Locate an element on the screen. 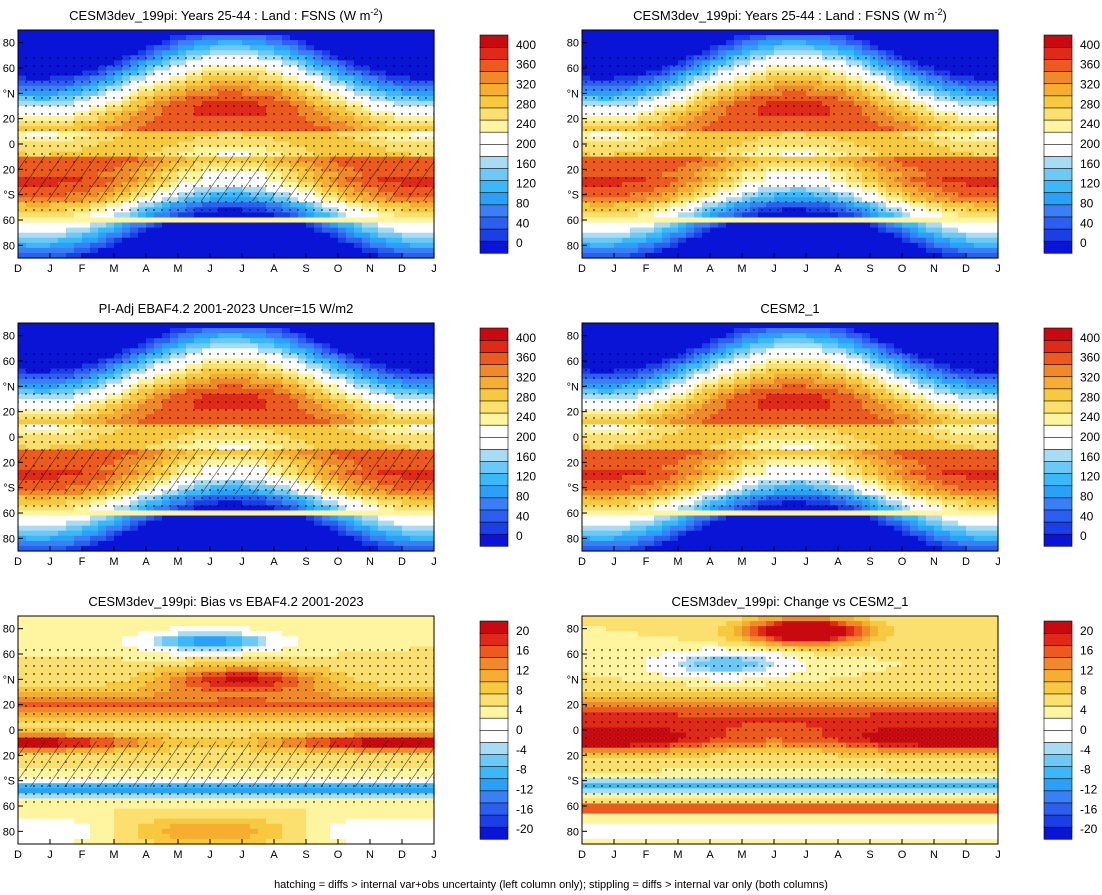  x-tick-label: D is located at coordinates (966, 269).